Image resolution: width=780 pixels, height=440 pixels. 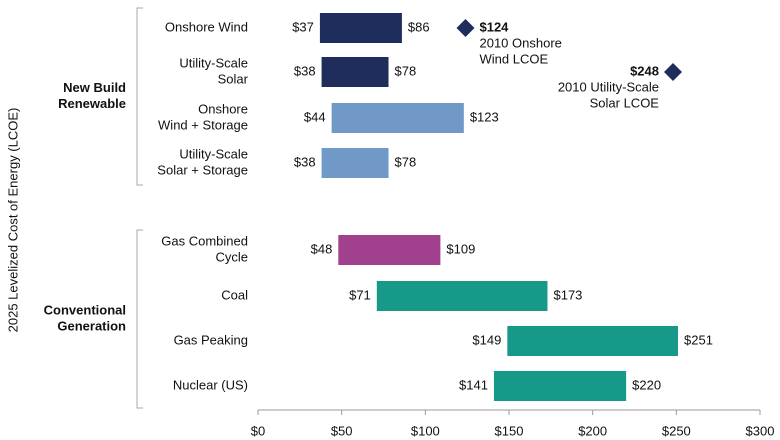 I want to click on category-label: Solar, so click(x=233, y=78).